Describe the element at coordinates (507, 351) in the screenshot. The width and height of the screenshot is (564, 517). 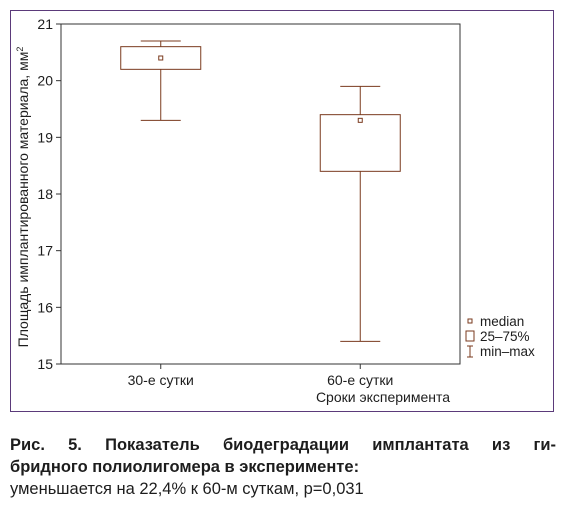
I see `legend-whisker-label: min–max` at that location.